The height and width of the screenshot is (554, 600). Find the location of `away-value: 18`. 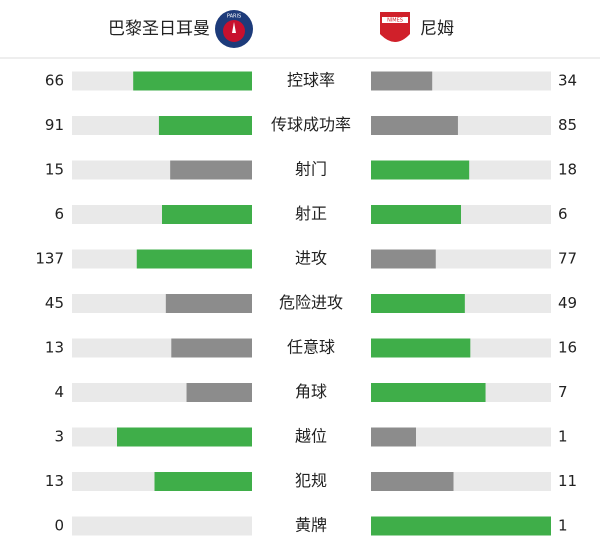

away-value: 18 is located at coordinates (567, 170).